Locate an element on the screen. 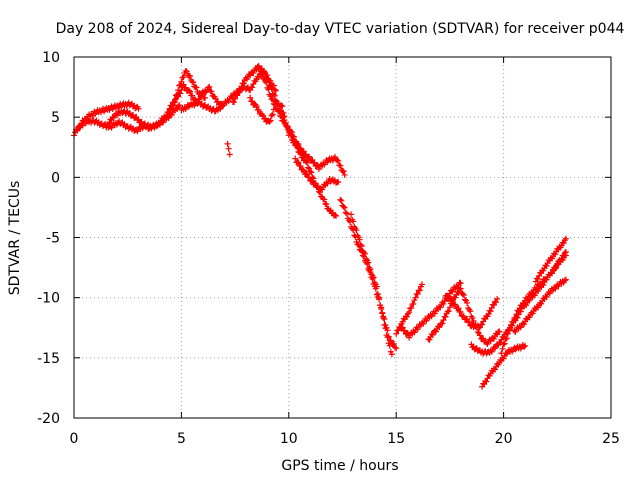 The height and width of the screenshot is (480, 640). y-tick-label: -10 is located at coordinates (48, 299).